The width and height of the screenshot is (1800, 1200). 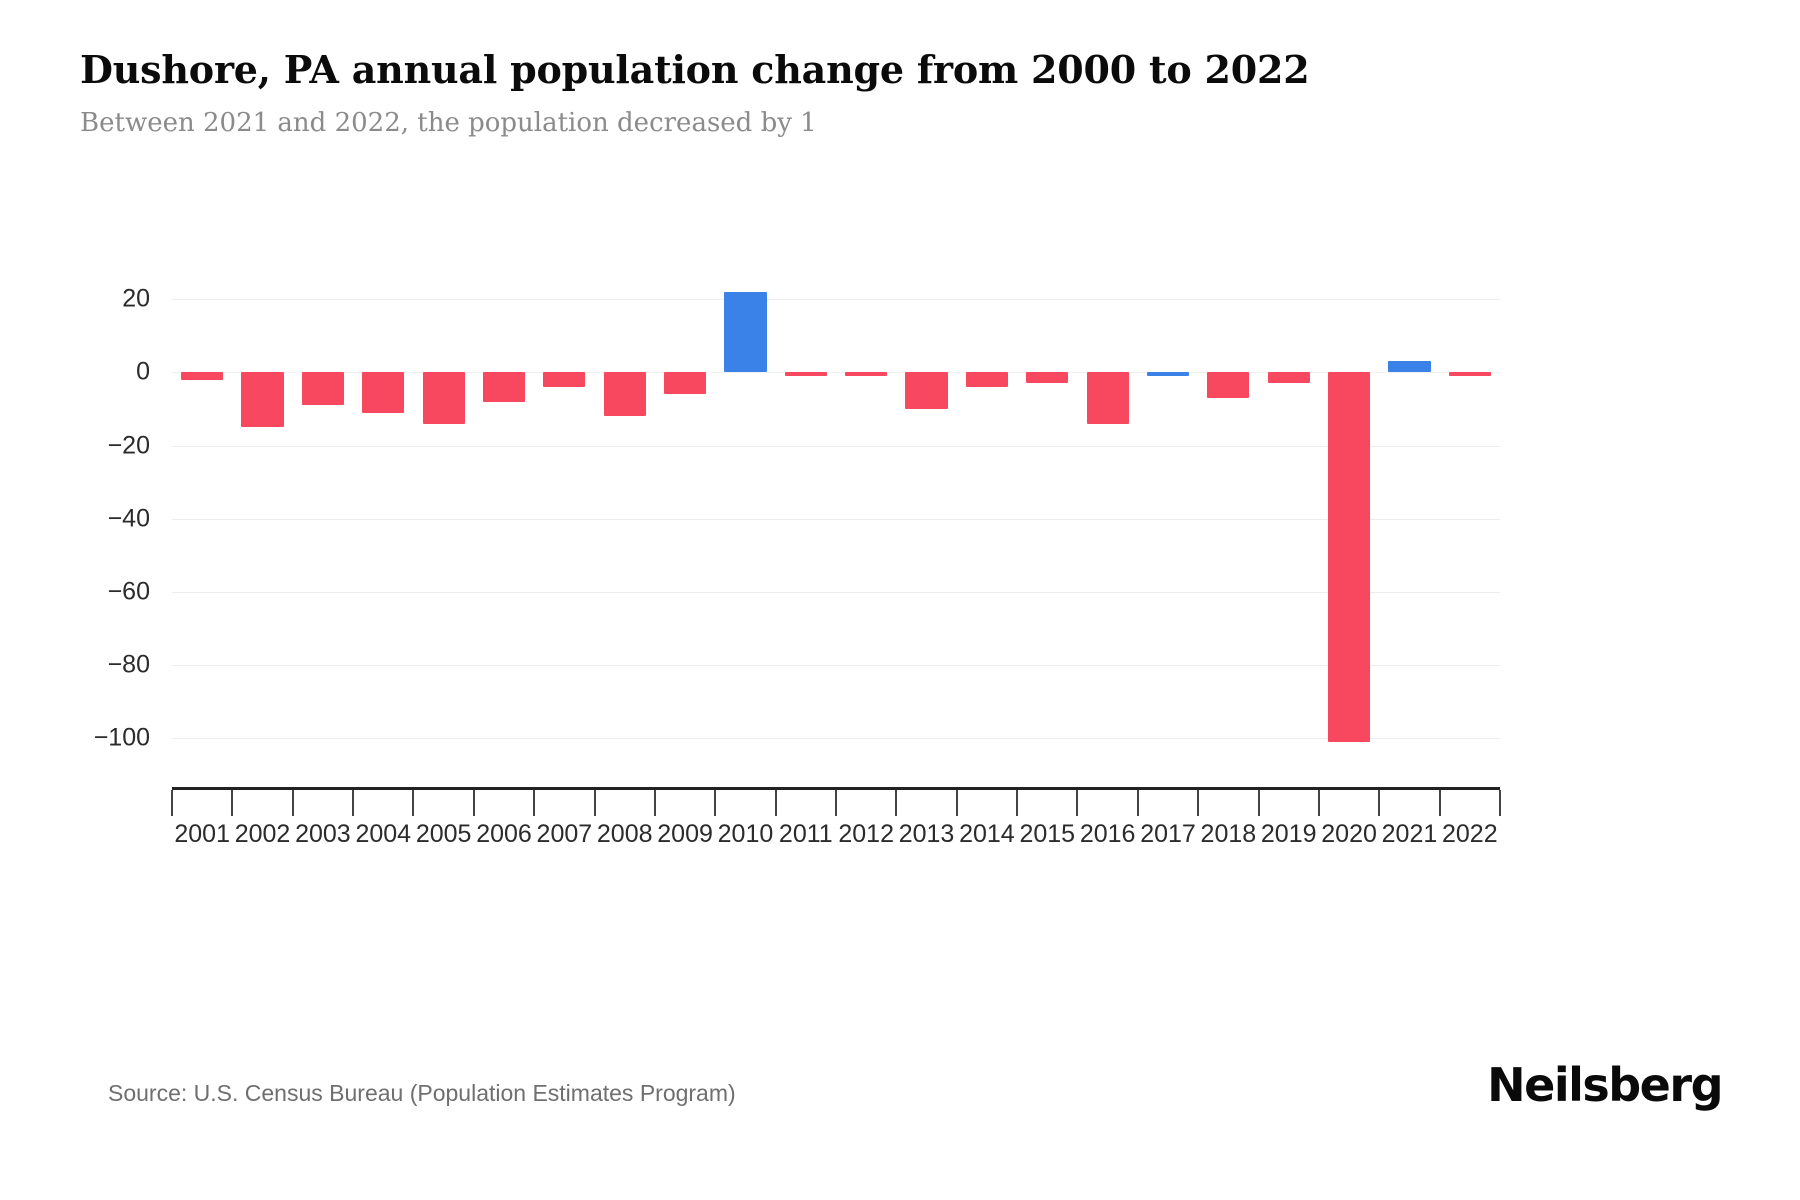 What do you see at coordinates (443, 834) in the screenshot?
I see `x-axis-tick-label: 2005` at bounding box center [443, 834].